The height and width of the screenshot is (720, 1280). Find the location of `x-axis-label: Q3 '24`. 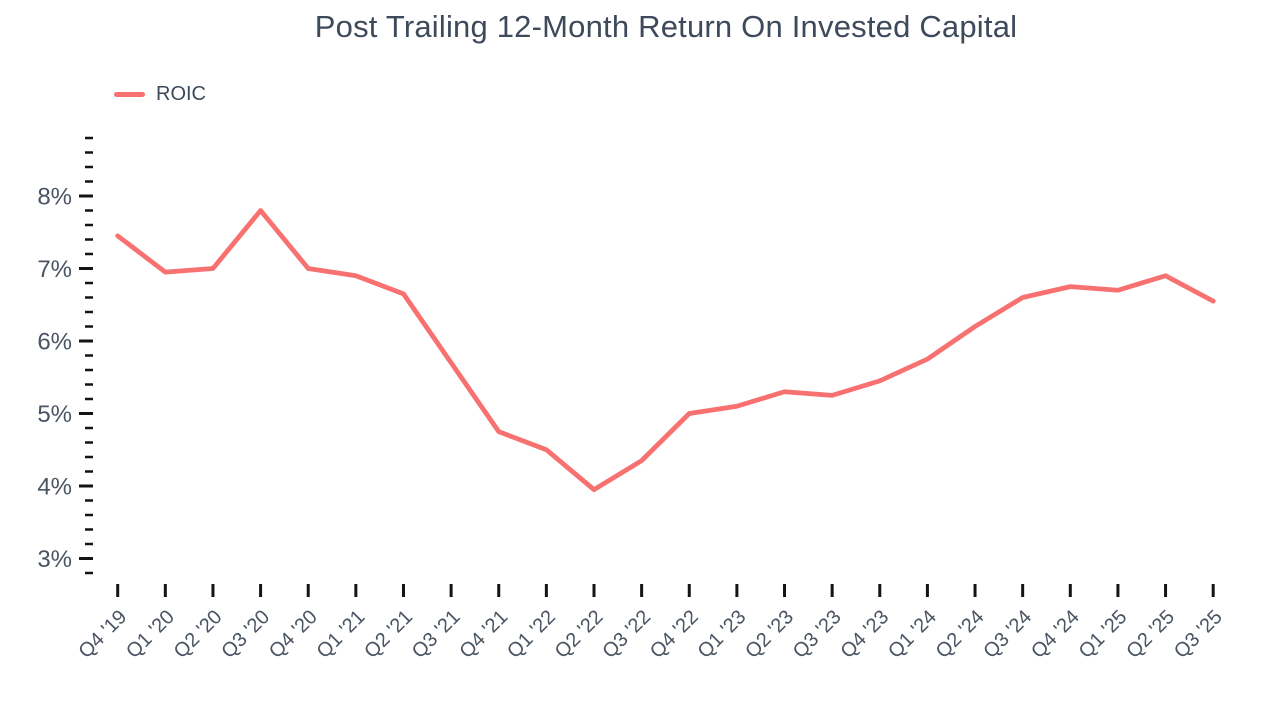

x-axis-label: Q3 '24 is located at coordinates (1007, 634).